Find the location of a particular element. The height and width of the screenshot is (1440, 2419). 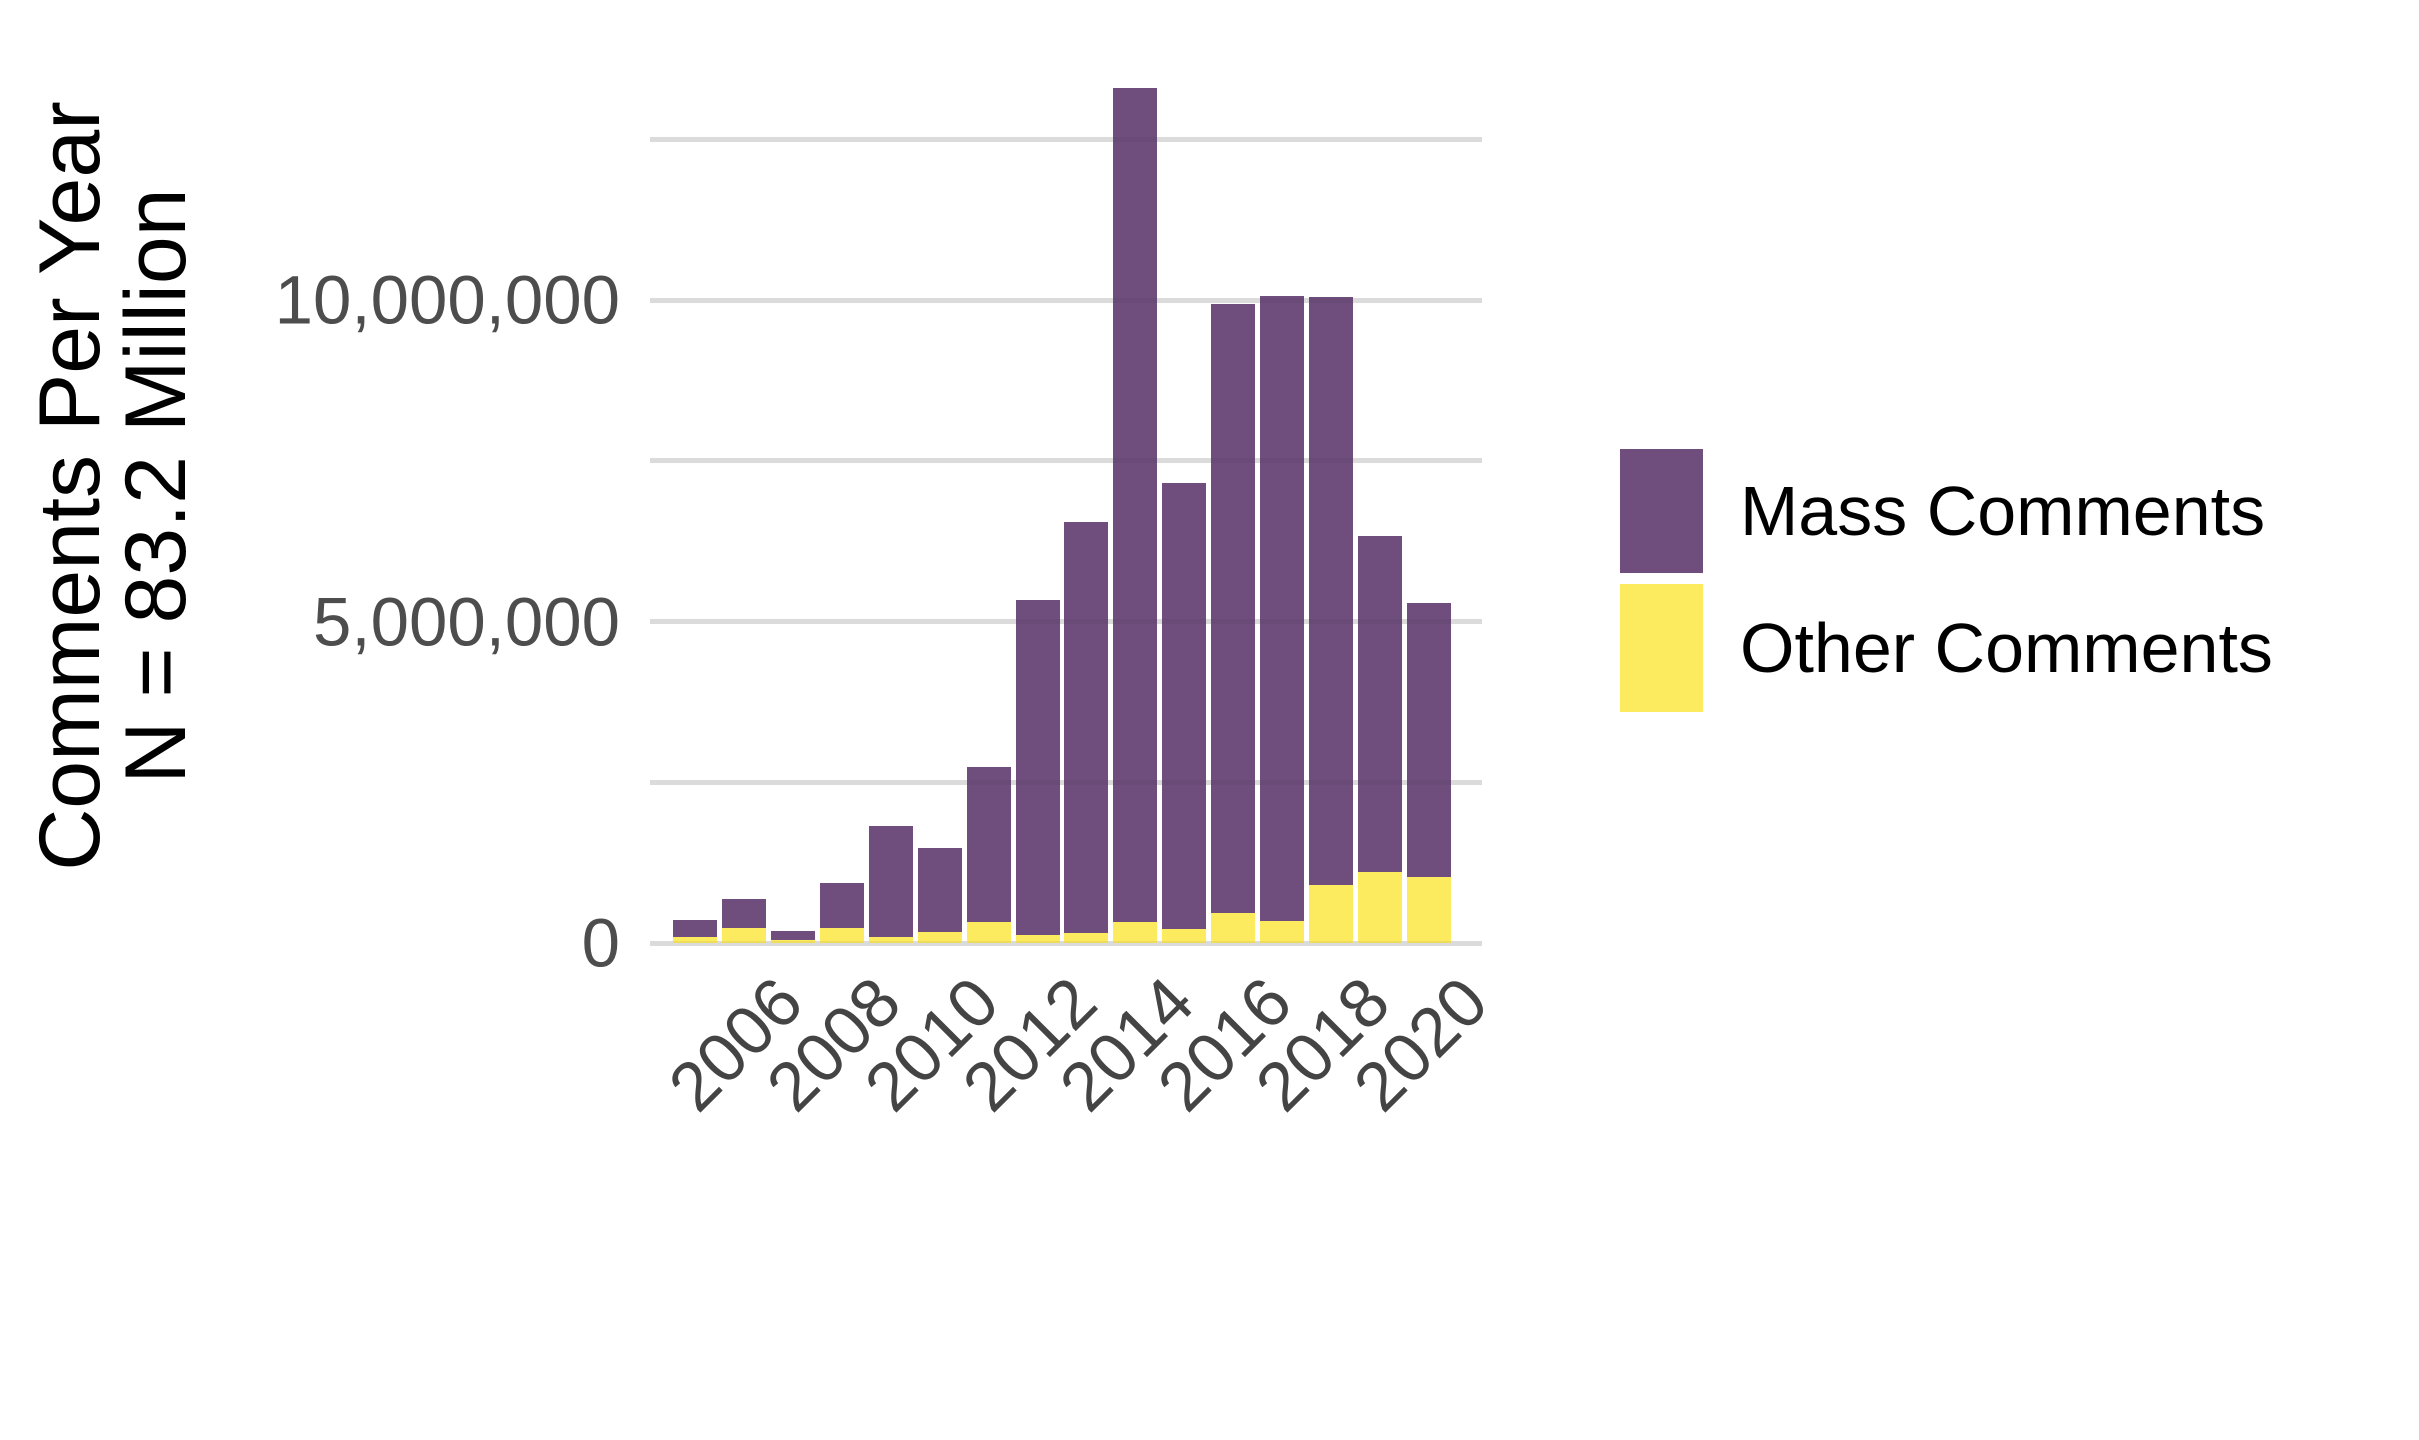

bar-mass-2017 is located at coordinates (1282, 609).